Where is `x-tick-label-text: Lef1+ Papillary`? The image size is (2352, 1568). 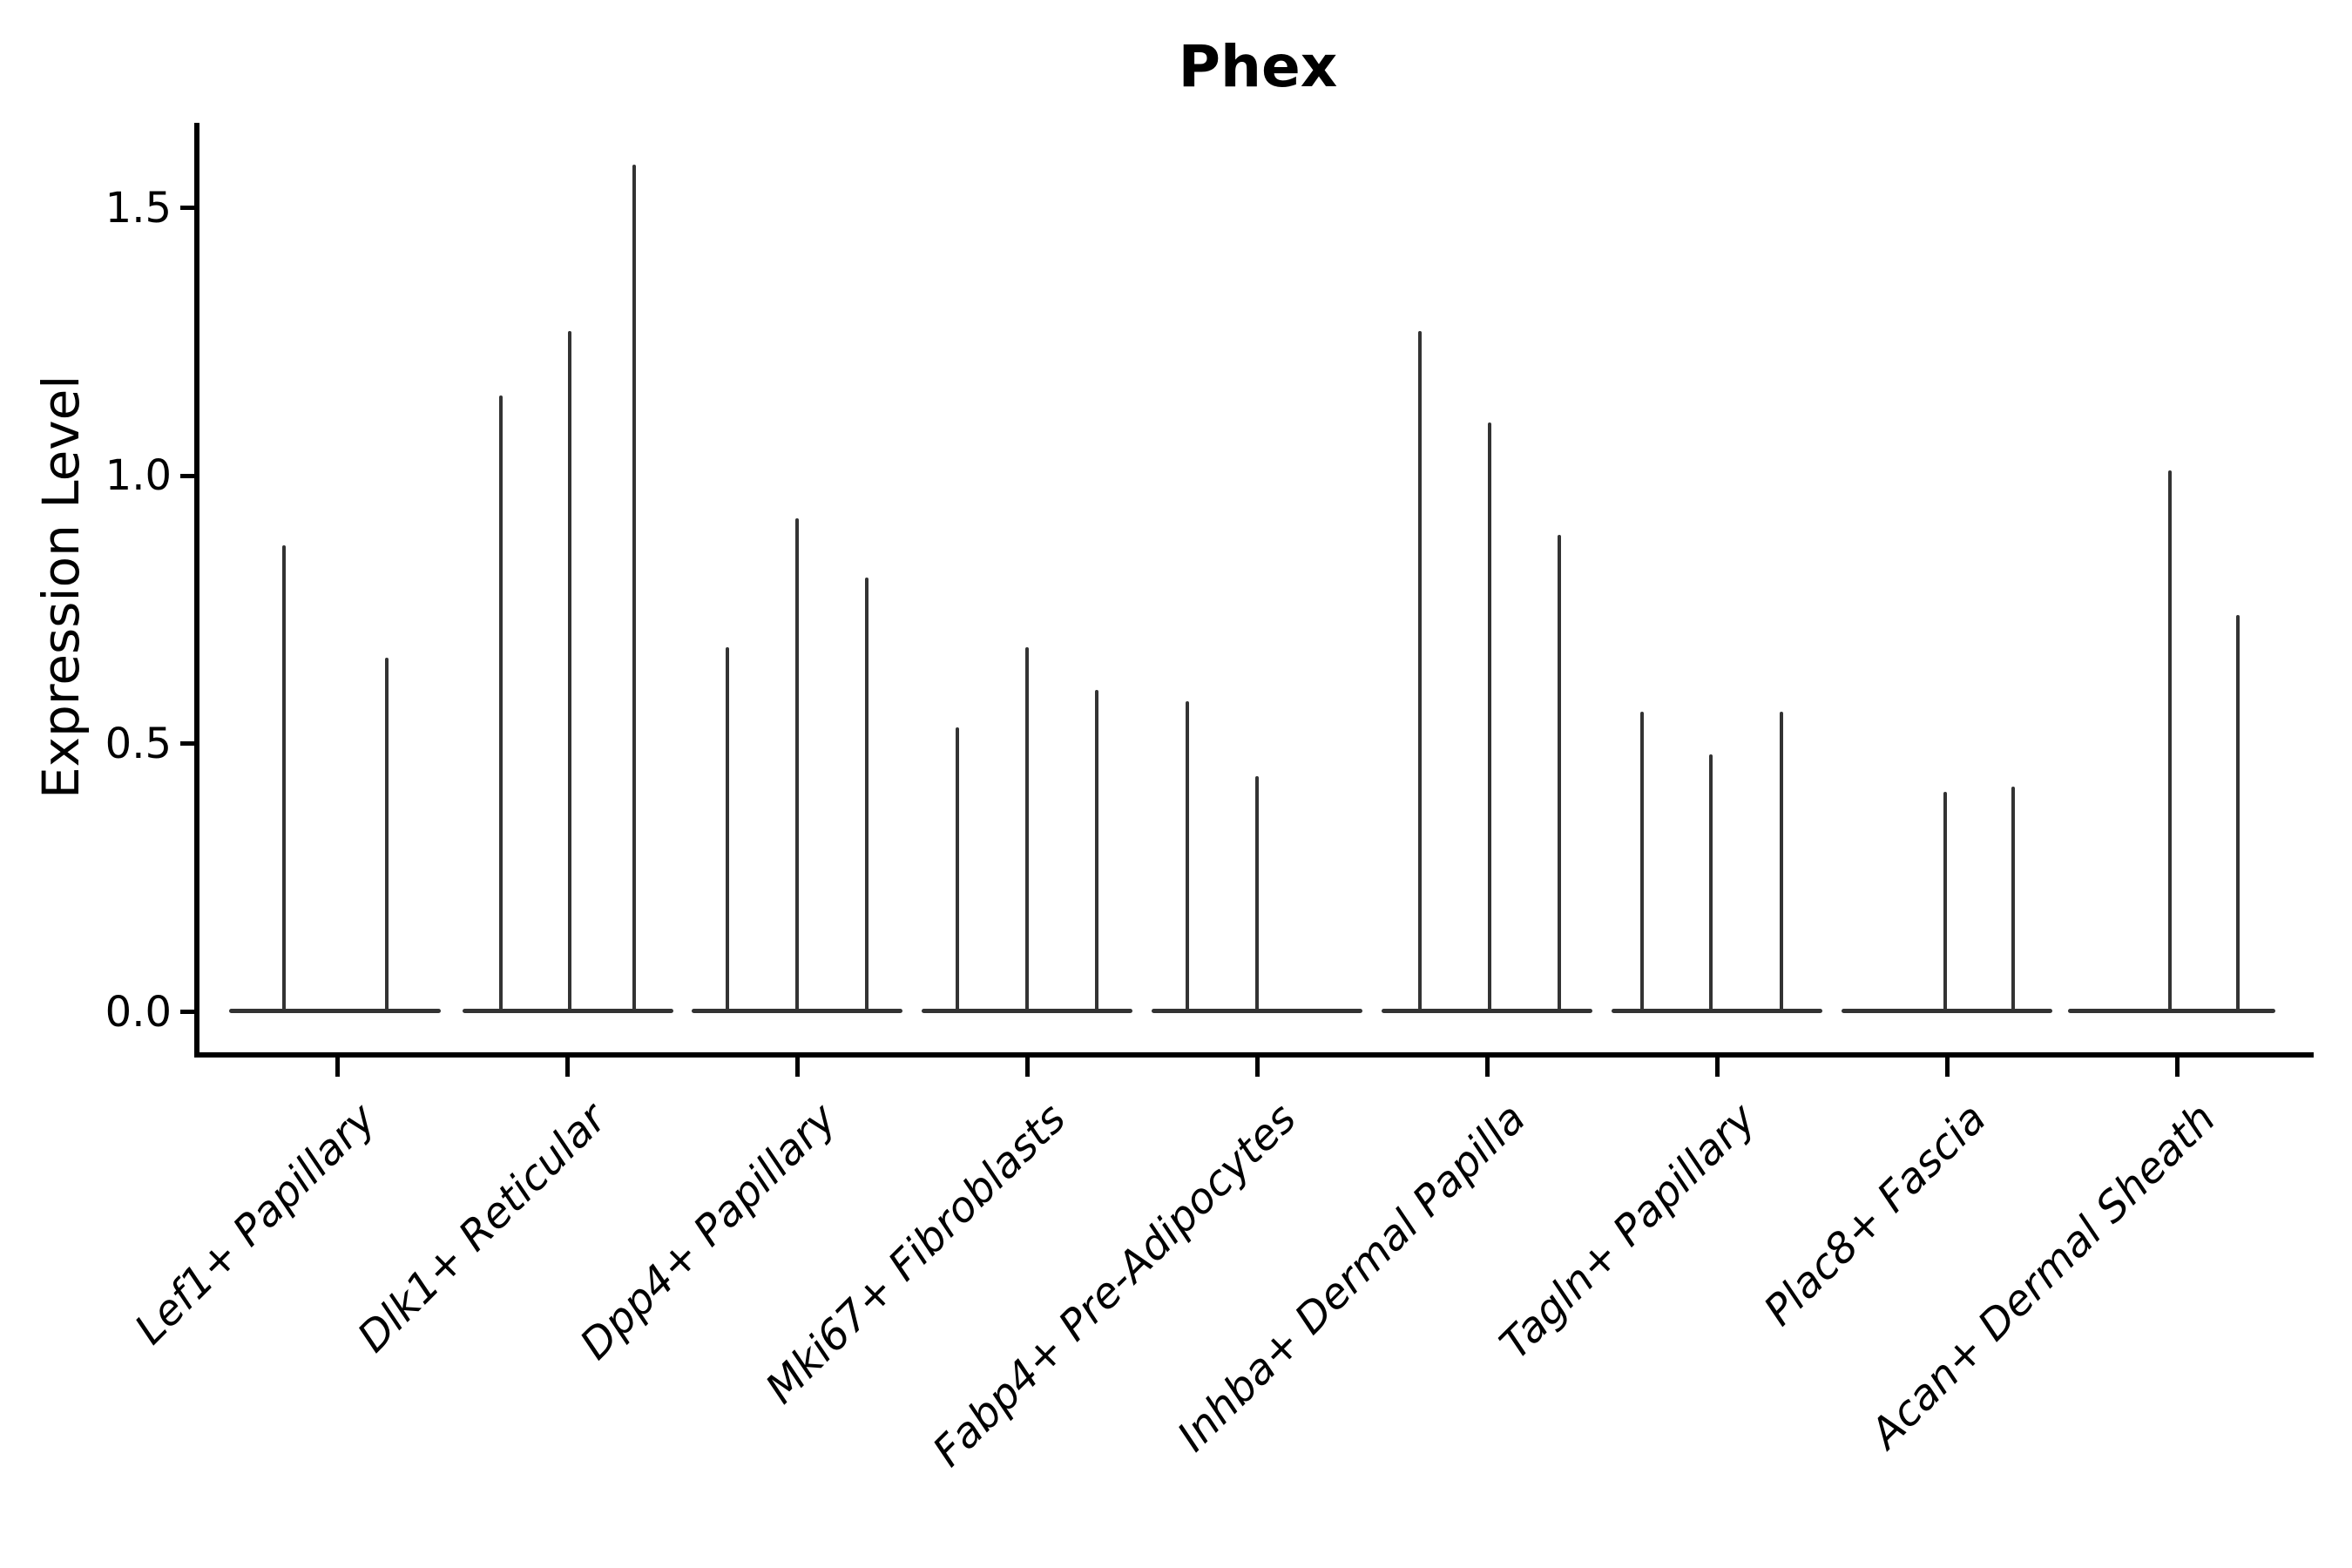
x-tick-label-text: Lef1+ Papillary is located at coordinates (255, 1224).